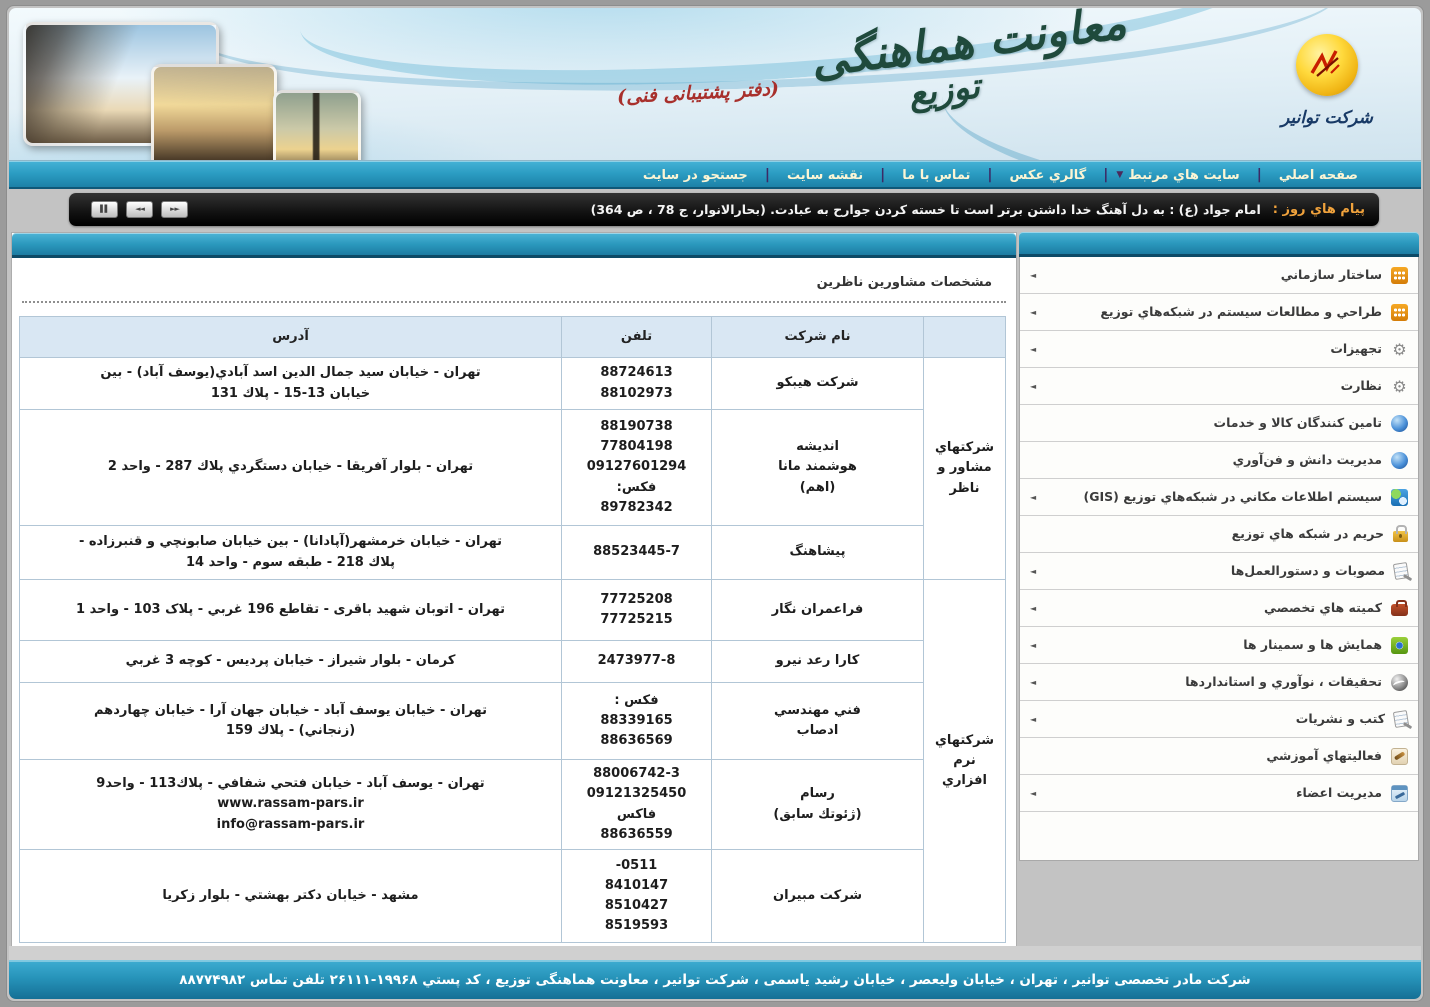 This screenshot has width=1430, height=1007. I want to click on research-globe-icon, so click(1399, 682).